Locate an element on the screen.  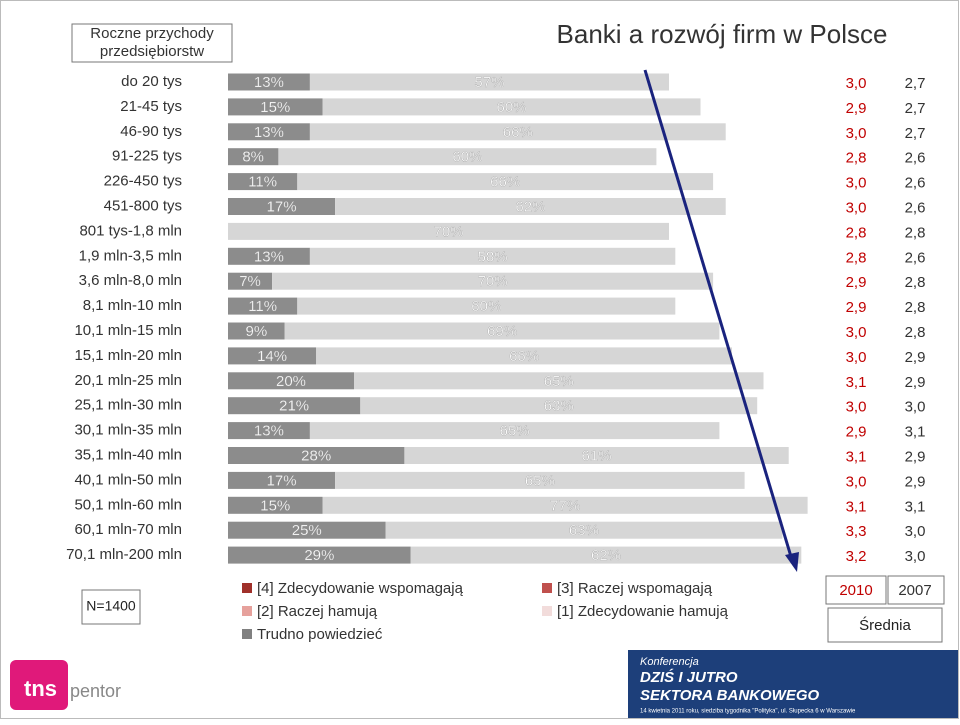
category-label: 15,1 mln-20 mln is located at coordinates (128, 355).